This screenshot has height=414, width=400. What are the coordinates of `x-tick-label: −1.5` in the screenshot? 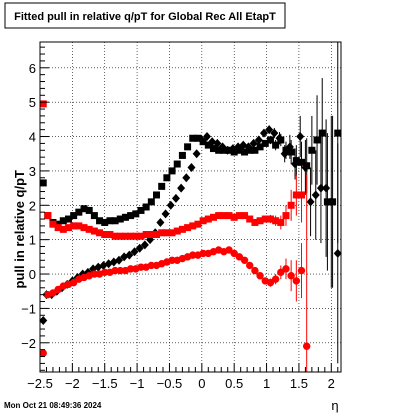 It's located at (105, 383).